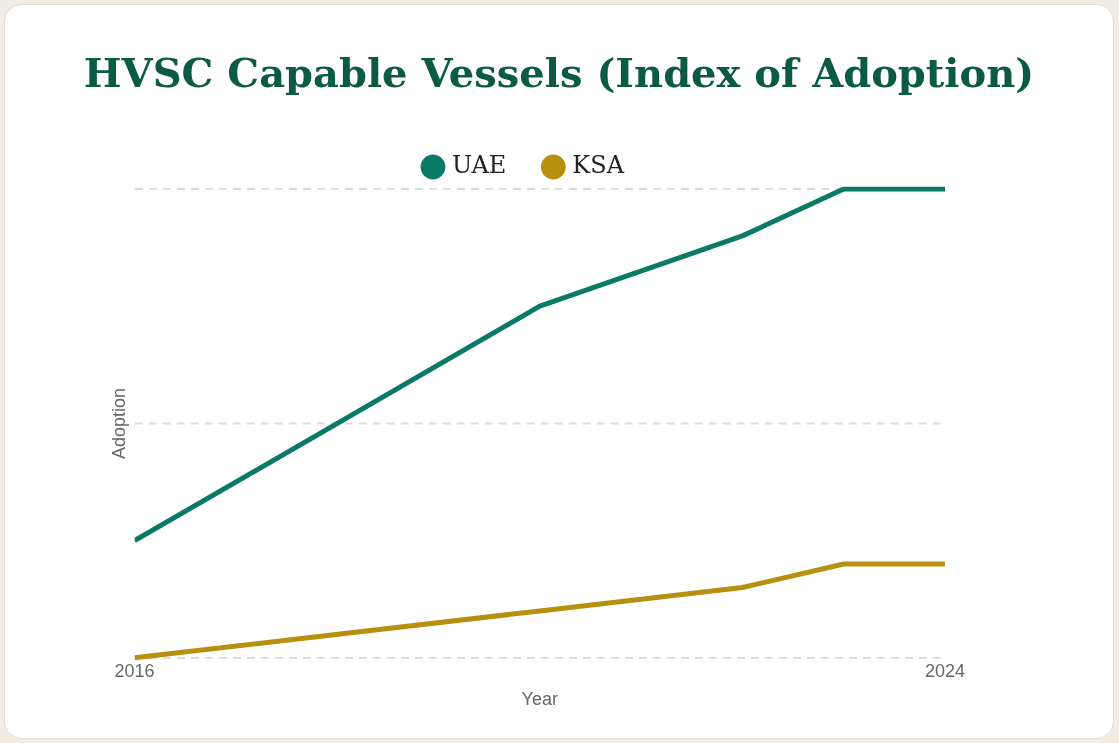 The width and height of the screenshot is (1119, 743). What do you see at coordinates (118, 423) in the screenshot?
I see `y-axis-title: Adoption` at bounding box center [118, 423].